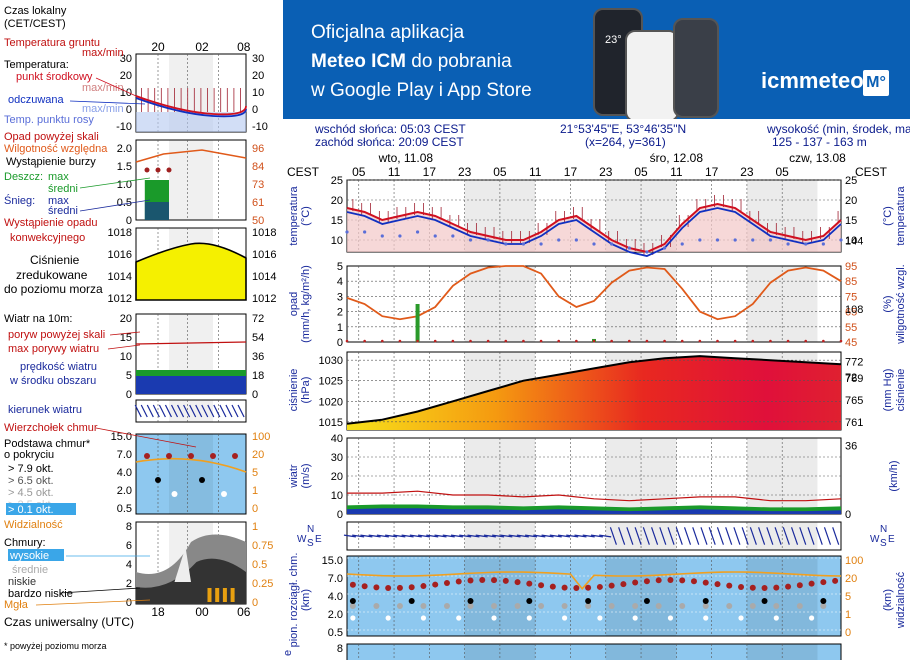  What do you see at coordinates (594, 651) in the screenshot?
I see `cloud-cover-panel` at bounding box center [594, 651].